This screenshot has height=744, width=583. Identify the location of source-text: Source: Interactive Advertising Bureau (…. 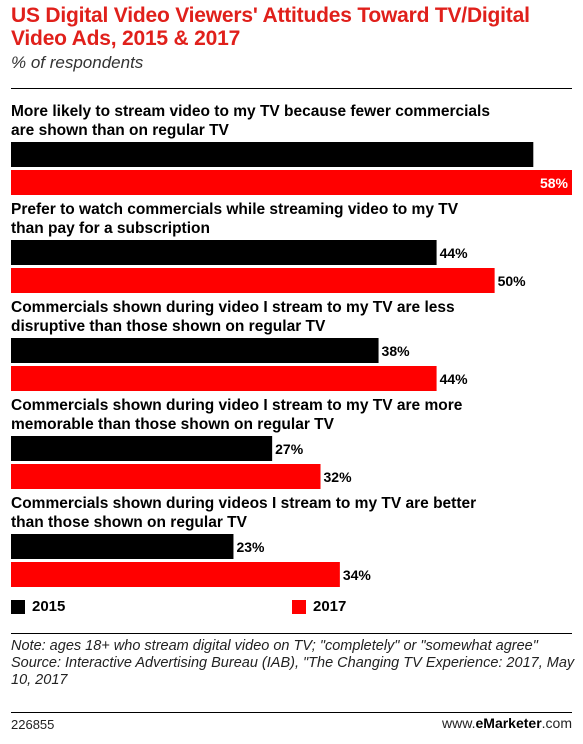
(293, 671).